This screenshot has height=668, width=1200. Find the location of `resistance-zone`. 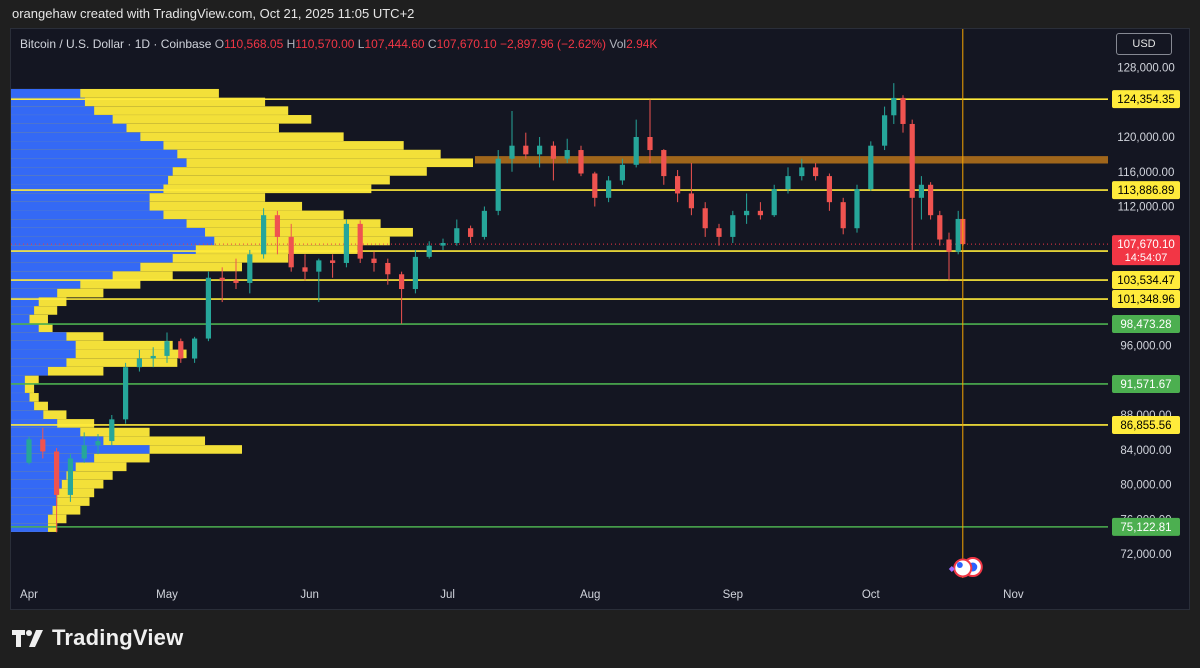

resistance-zone is located at coordinates (791, 160).